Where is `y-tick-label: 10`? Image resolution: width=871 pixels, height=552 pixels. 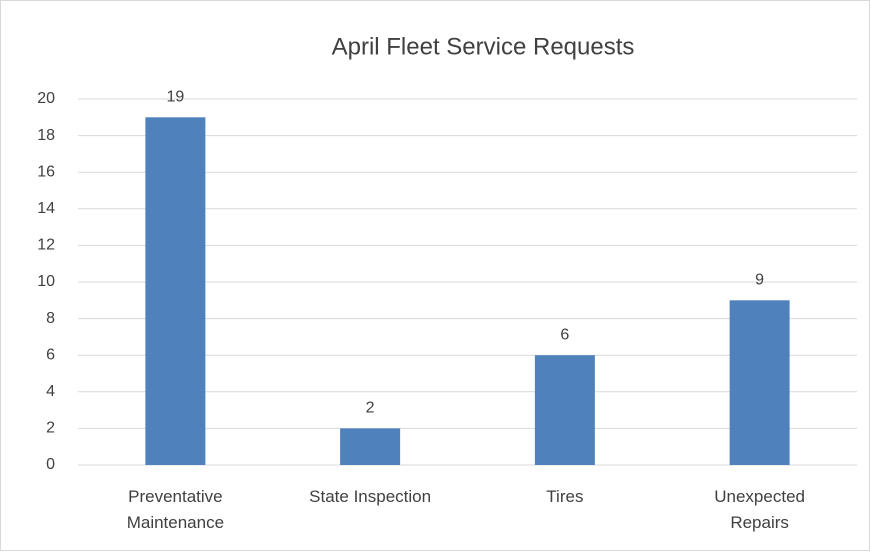
y-tick-label: 10 is located at coordinates (46, 281).